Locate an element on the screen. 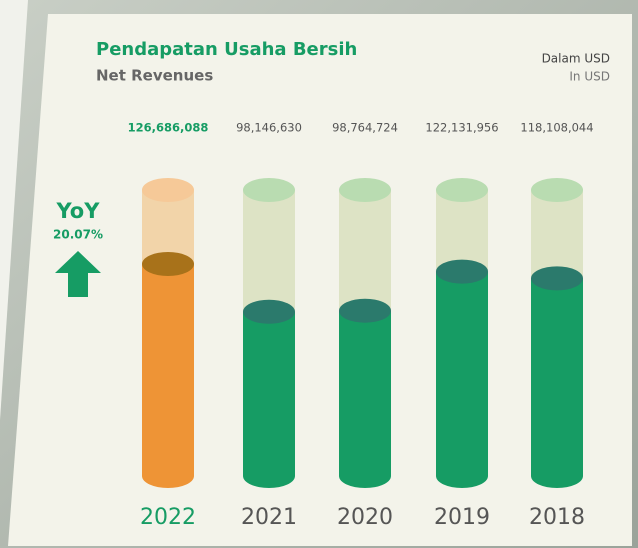 The image size is (638, 548). unit-label: Dalam USD is located at coordinates (576, 59).